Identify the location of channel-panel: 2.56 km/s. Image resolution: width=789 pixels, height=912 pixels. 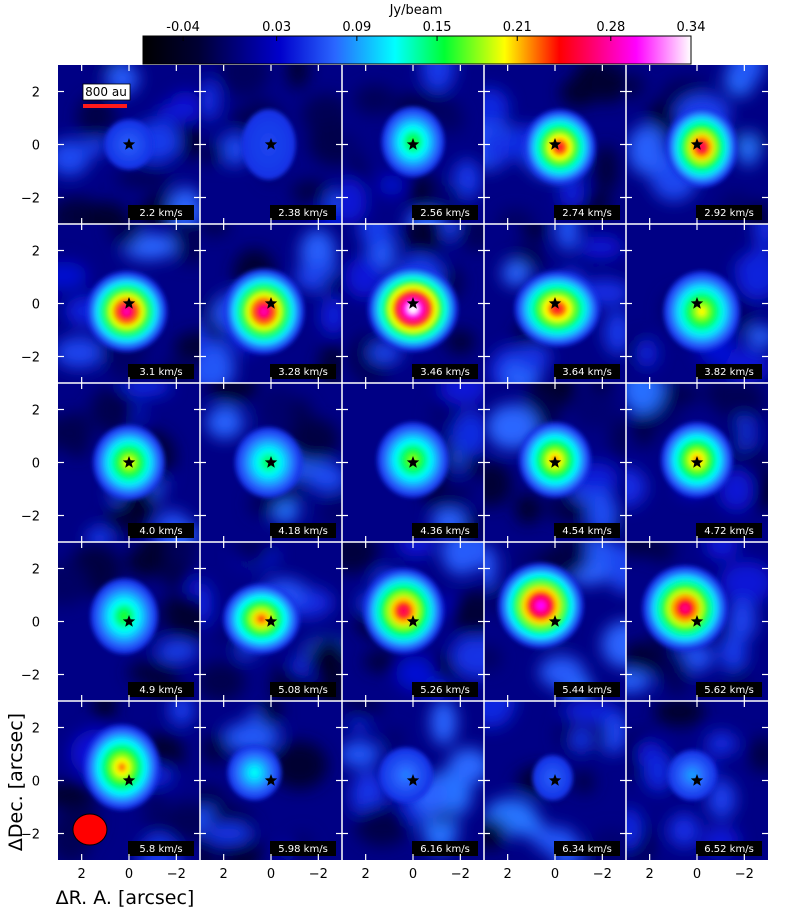
(413, 144).